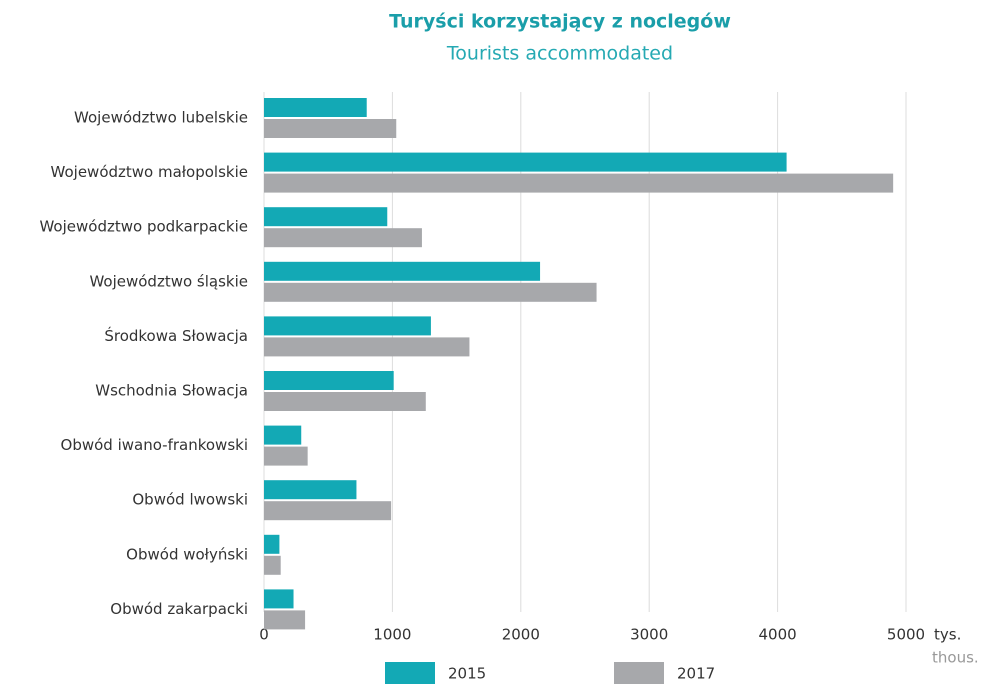 This screenshot has width=987, height=685. What do you see at coordinates (906, 635) in the screenshot?
I see `x-tick-label: 5000` at bounding box center [906, 635].